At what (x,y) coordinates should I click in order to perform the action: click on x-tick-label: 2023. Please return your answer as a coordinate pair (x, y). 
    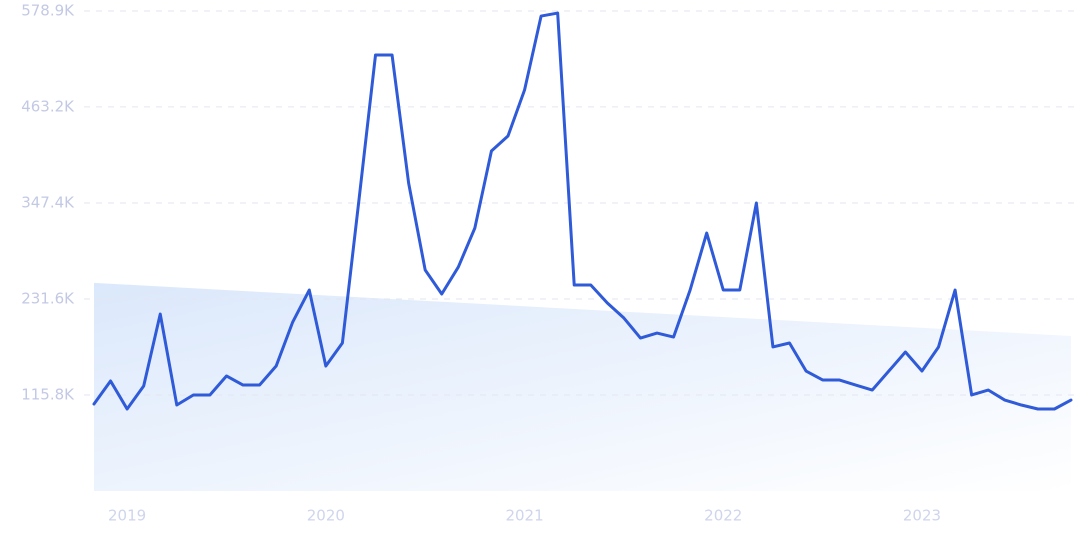
    Looking at the image, I should click on (922, 516).